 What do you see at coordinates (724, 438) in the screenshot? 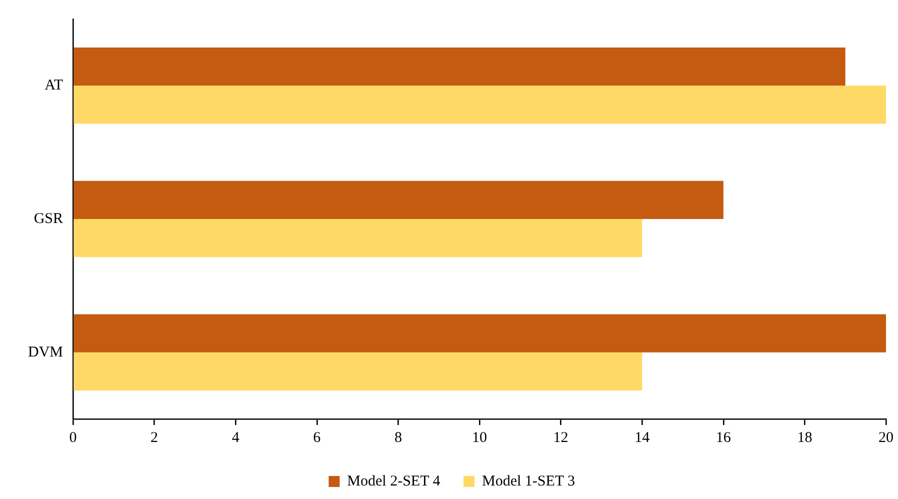
I see `x-tick-label: 16` at bounding box center [724, 438].